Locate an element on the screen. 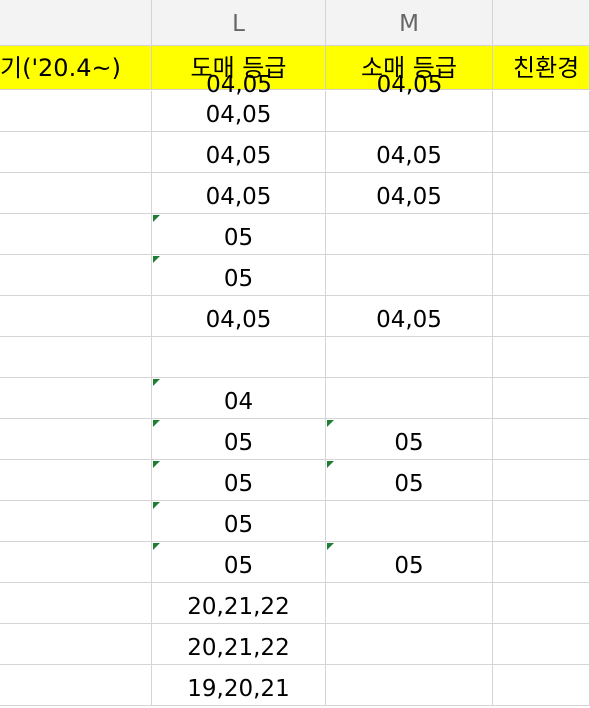 The height and width of the screenshot is (708, 590). header-row: 기('20.4~) 도매 등급 소매 등급 친환경 is located at coordinates (295, 68).